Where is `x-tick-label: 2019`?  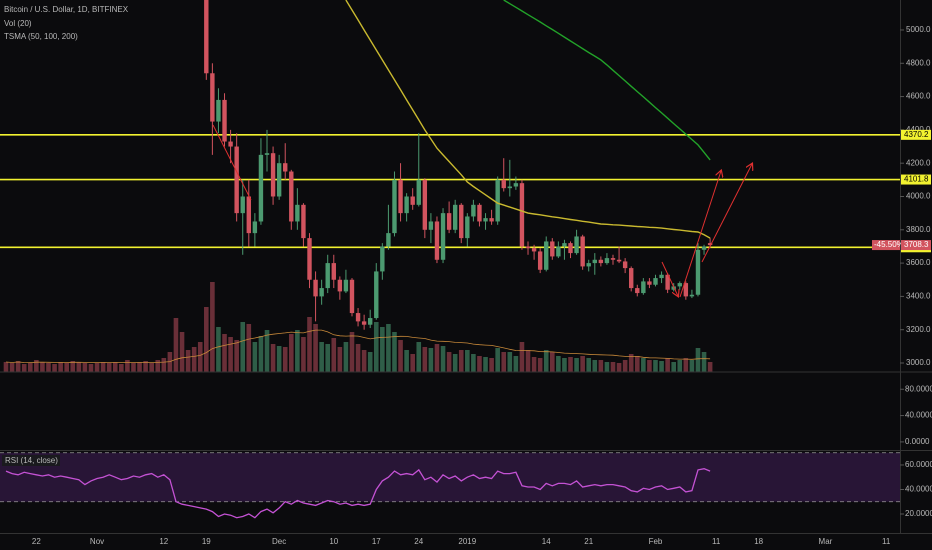
x-tick-label: 2019 is located at coordinates (467, 541).